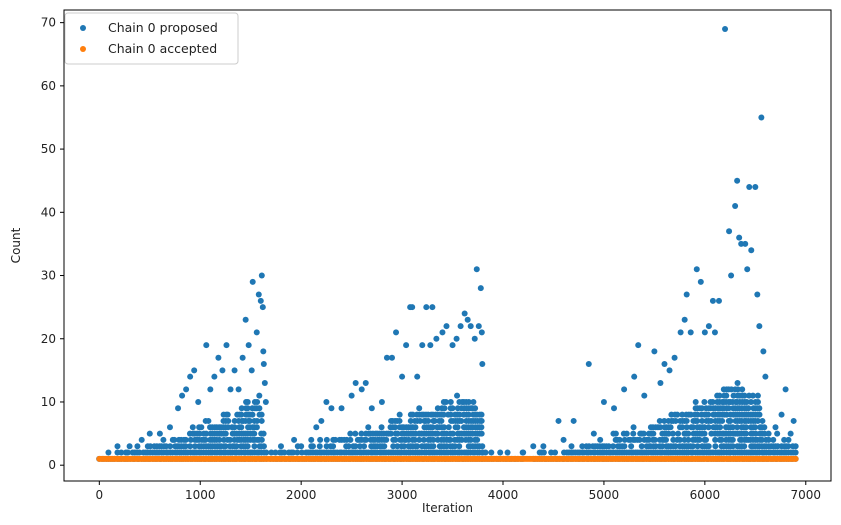 This screenshot has height=525, width=841. What do you see at coordinates (162, 48) in the screenshot?
I see `legend-label-accepted: Chain 0 accepted` at bounding box center [162, 48].